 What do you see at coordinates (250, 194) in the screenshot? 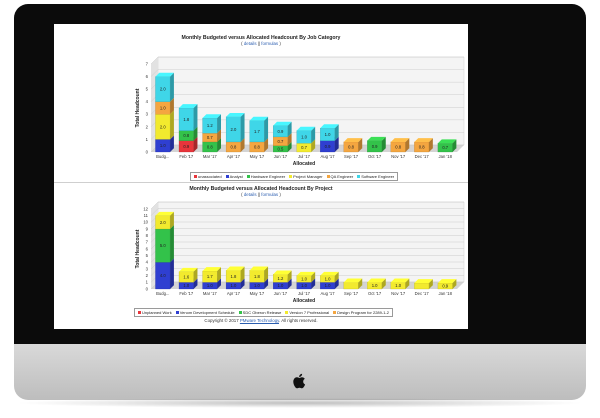
I see `chart2-details-link: details` at bounding box center [250, 194].